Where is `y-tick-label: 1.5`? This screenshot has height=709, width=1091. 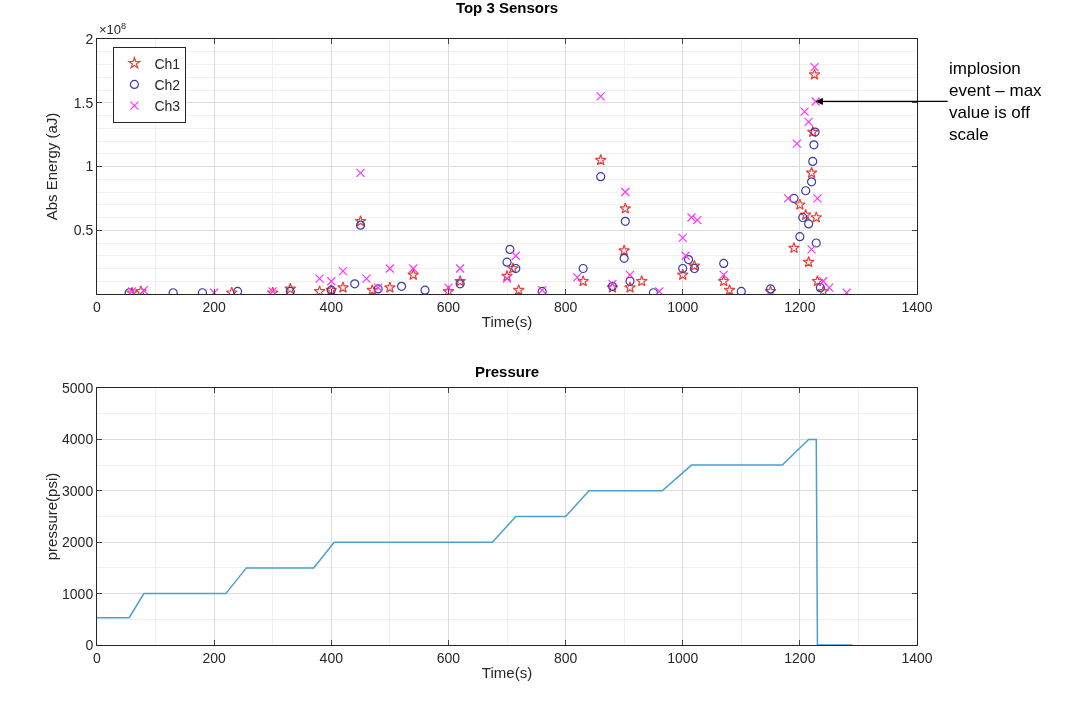
y-tick-label: 1.5 is located at coordinates (83, 102).